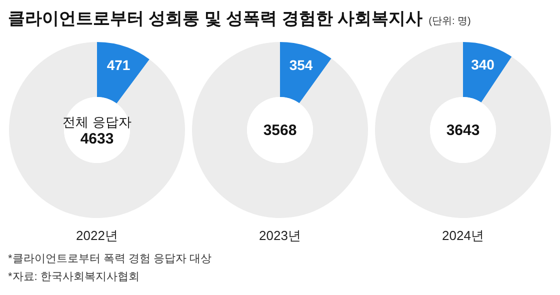 This screenshot has height=295, width=560. Describe the element at coordinates (97, 122) in the screenshot. I see `text: 전체 응답자` at that location.